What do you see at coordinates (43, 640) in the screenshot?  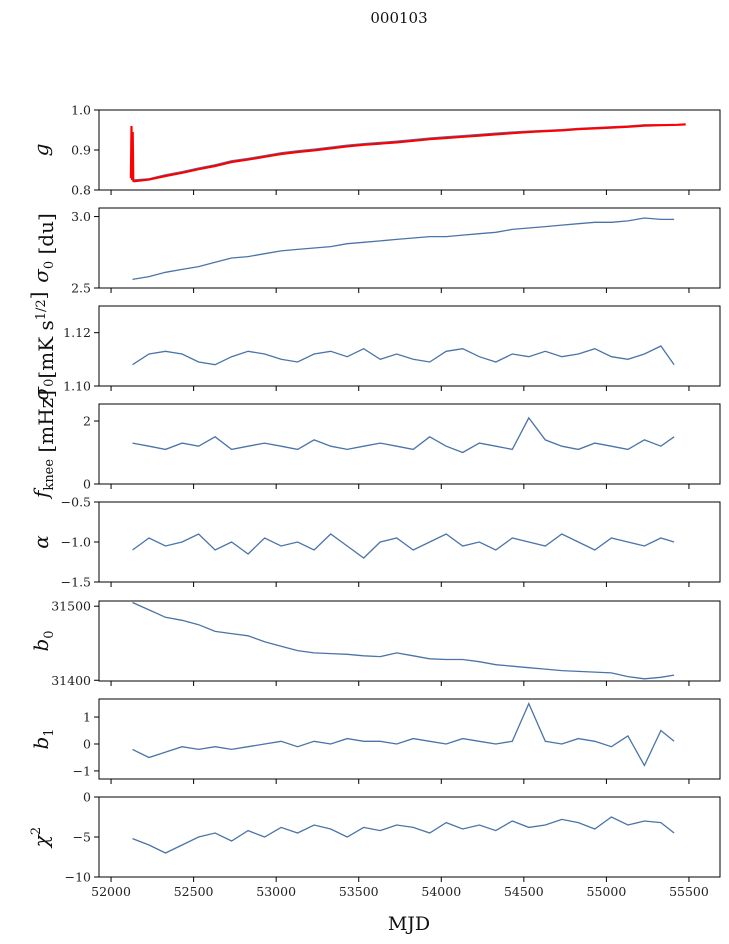 I see `y-axis-label: b0` at bounding box center [43, 640].